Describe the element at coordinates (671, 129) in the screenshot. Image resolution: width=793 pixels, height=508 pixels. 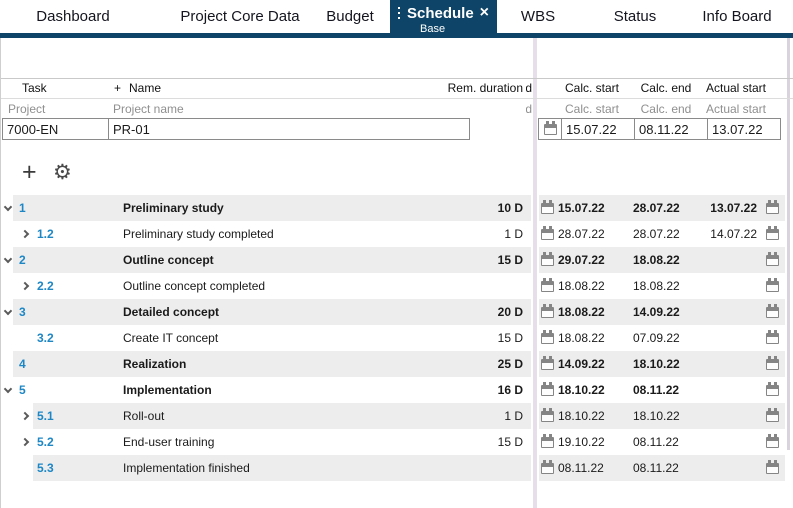
I see `project-calc-end-input` at that location.